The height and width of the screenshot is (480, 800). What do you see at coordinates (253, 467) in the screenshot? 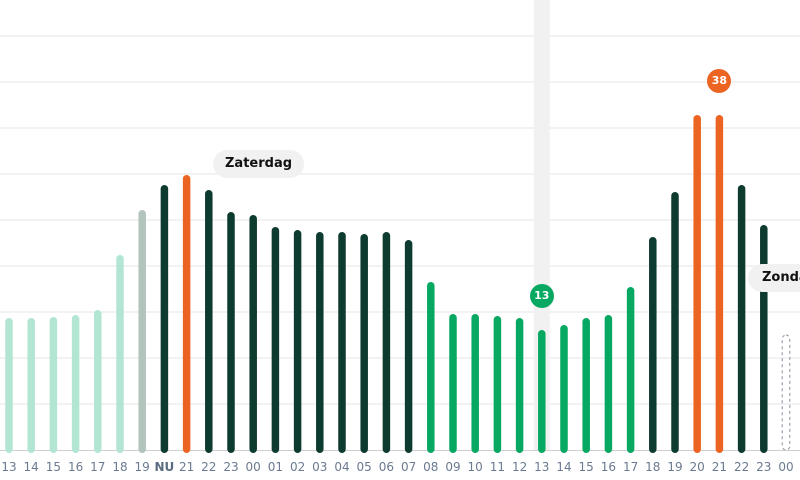
I see `tick-label-11: 00` at bounding box center [253, 467].